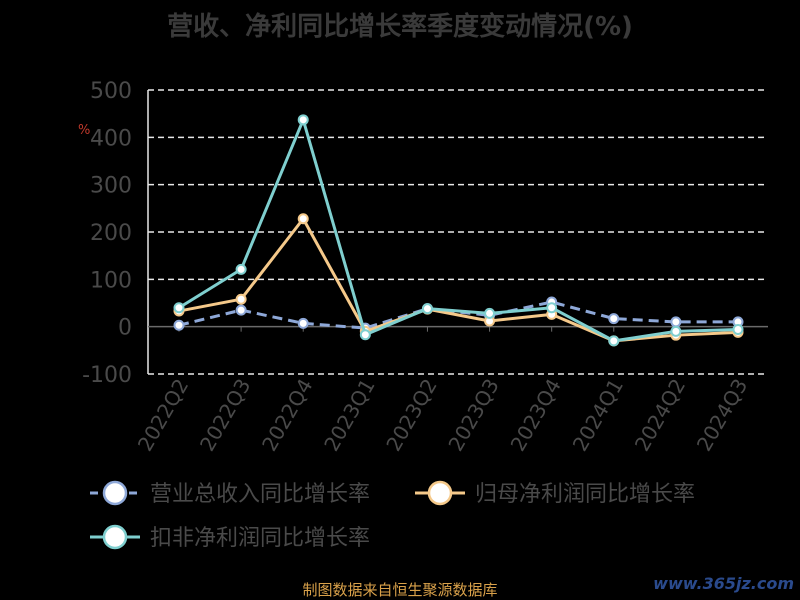  I want to click on y-tick-label: 500, so click(111, 91).